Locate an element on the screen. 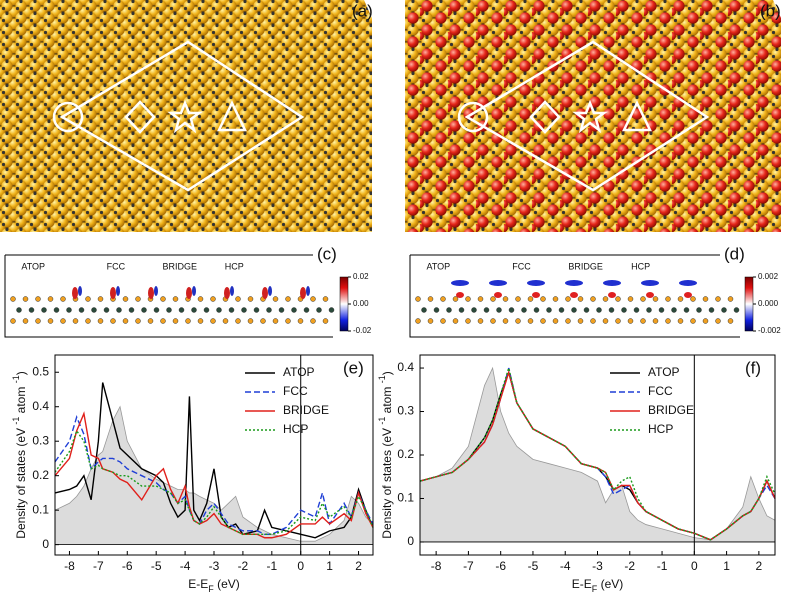 The image size is (787, 595). y-tick-label: 0.2 is located at coordinates (40, 475).